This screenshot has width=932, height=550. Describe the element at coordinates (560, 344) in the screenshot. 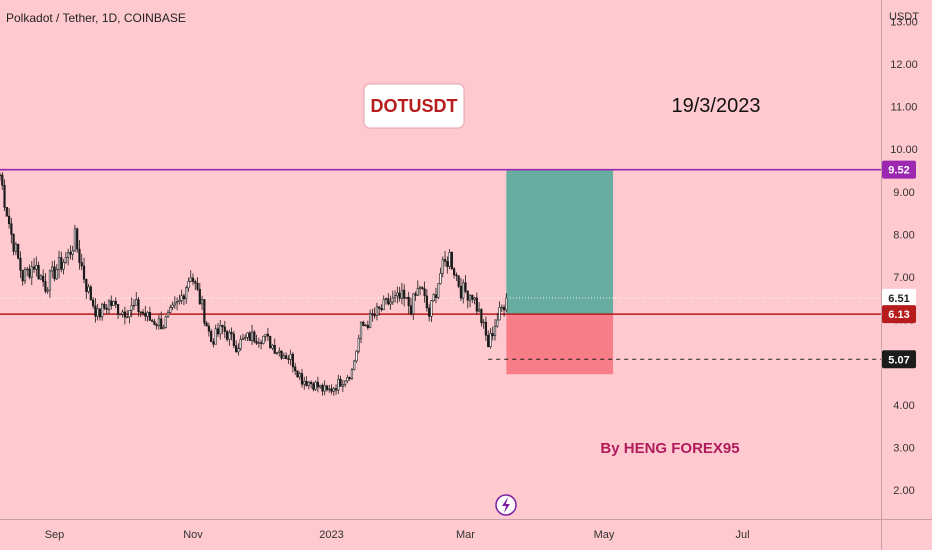

I see `stop-zone` at that location.